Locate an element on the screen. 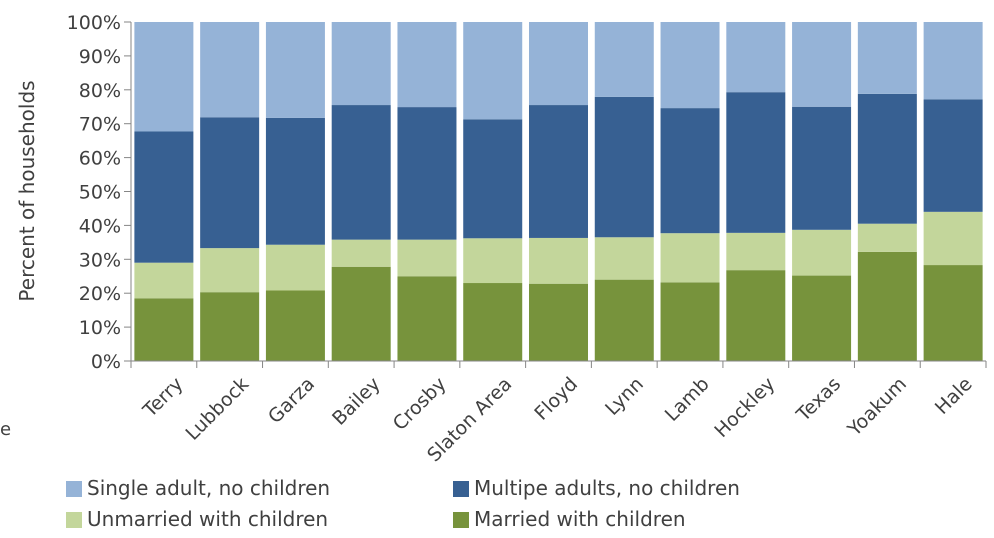  x-tick-label: Garza is located at coordinates (291, 400).